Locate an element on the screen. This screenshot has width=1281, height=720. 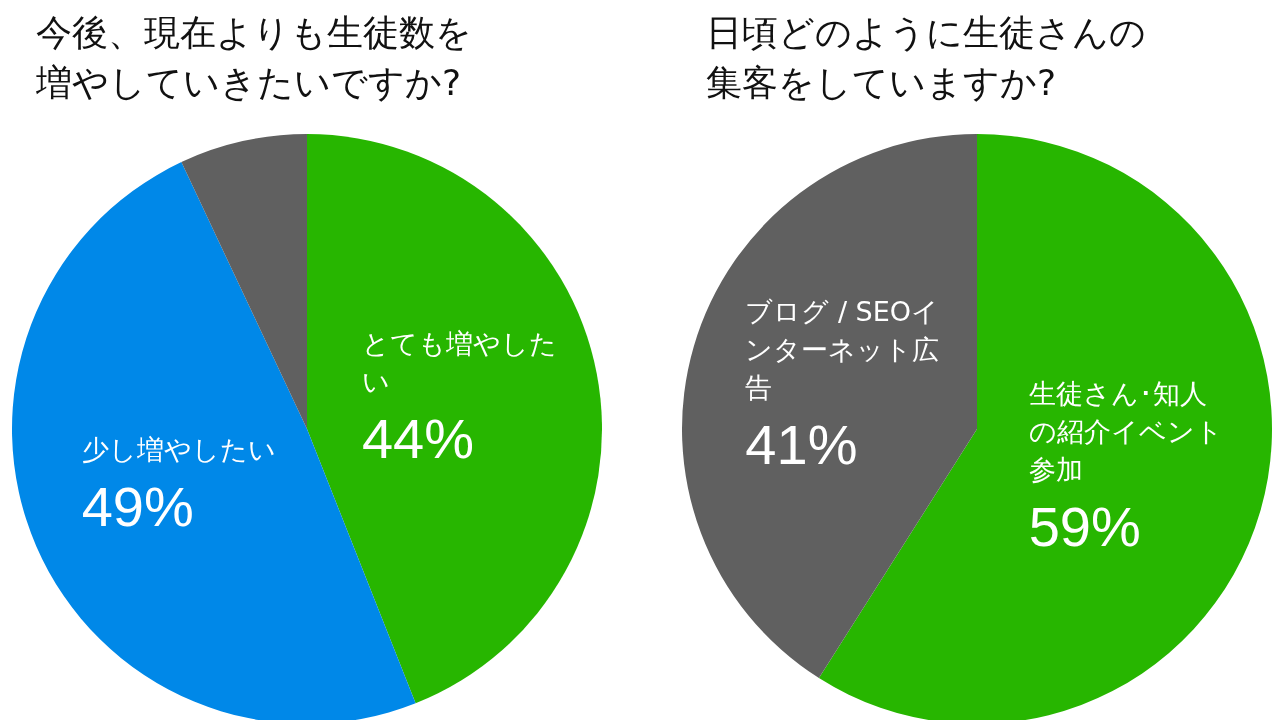
slice-label: ブログ / SEOインターネット広告 is located at coordinates (843, 349).